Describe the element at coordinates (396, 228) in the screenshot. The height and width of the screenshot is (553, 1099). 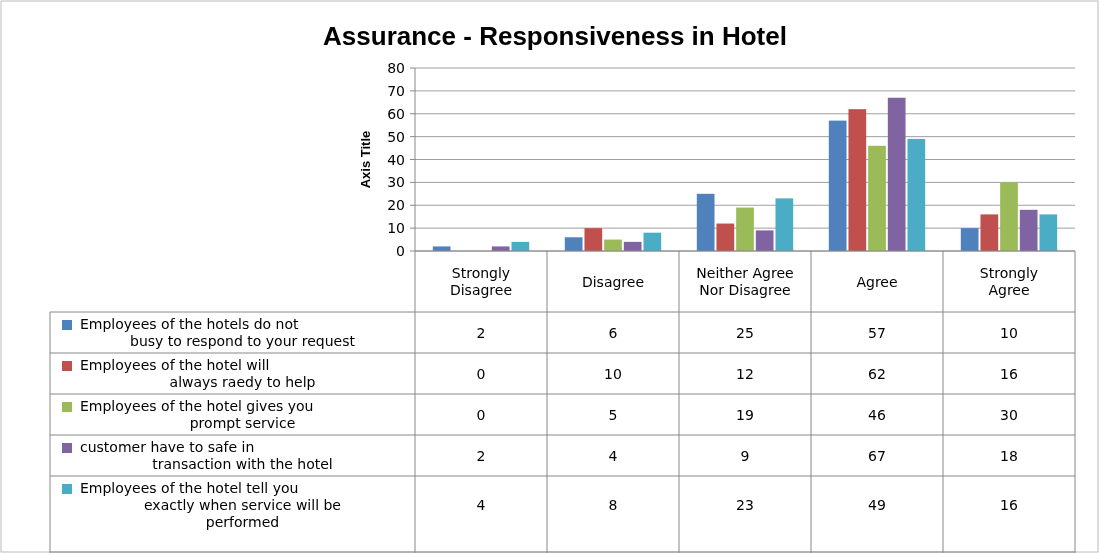
I see `y-tick-label: 10` at that location.